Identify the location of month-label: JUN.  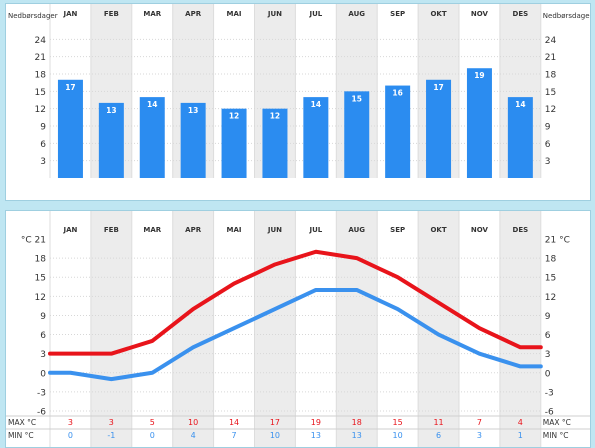
(274, 230).